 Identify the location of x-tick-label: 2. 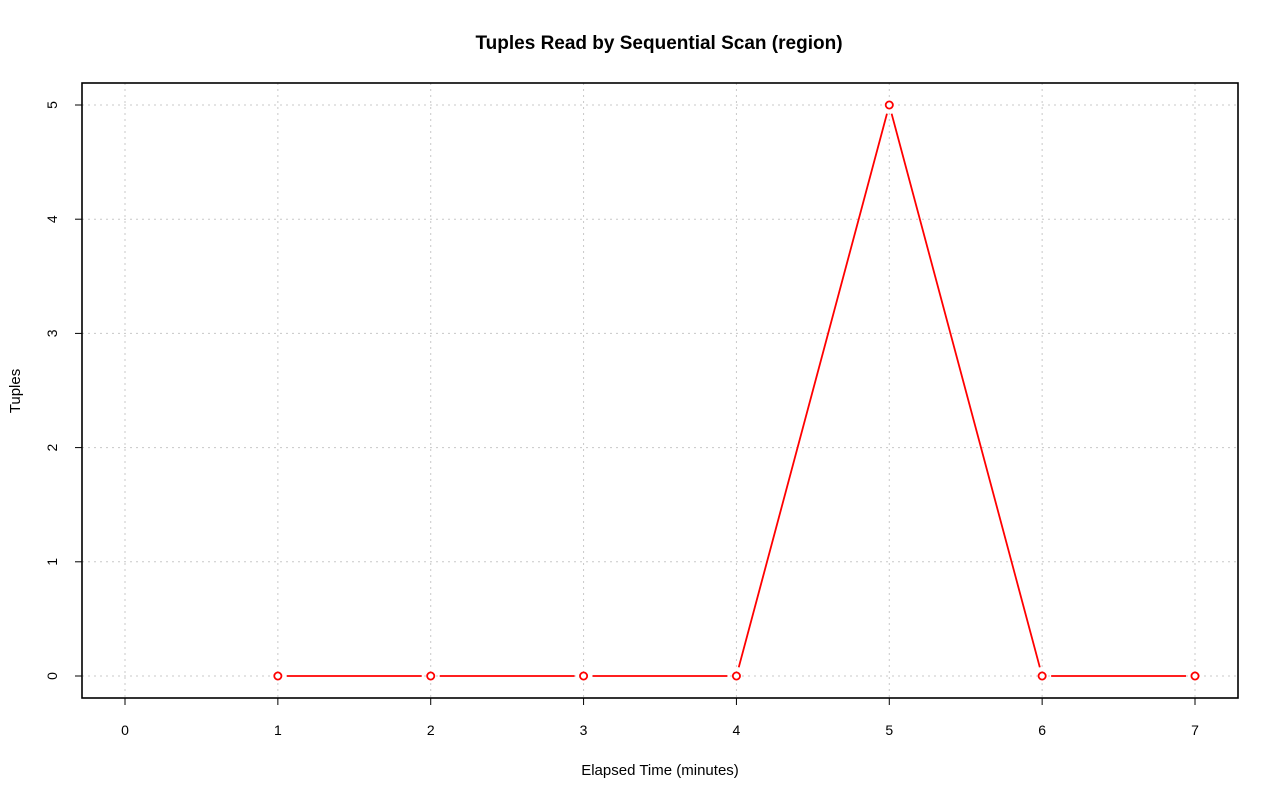
(431, 730).